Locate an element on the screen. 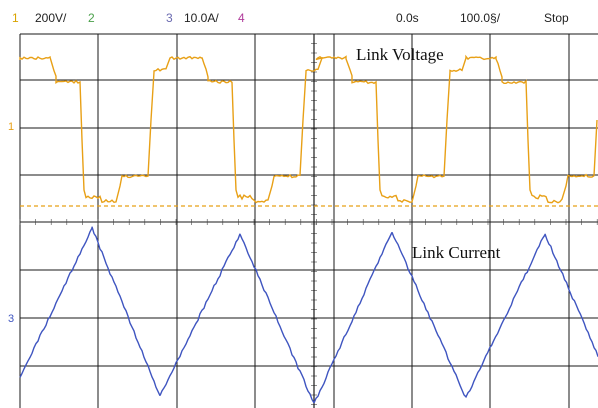  ch3-marker: 3 is located at coordinates (11, 319).